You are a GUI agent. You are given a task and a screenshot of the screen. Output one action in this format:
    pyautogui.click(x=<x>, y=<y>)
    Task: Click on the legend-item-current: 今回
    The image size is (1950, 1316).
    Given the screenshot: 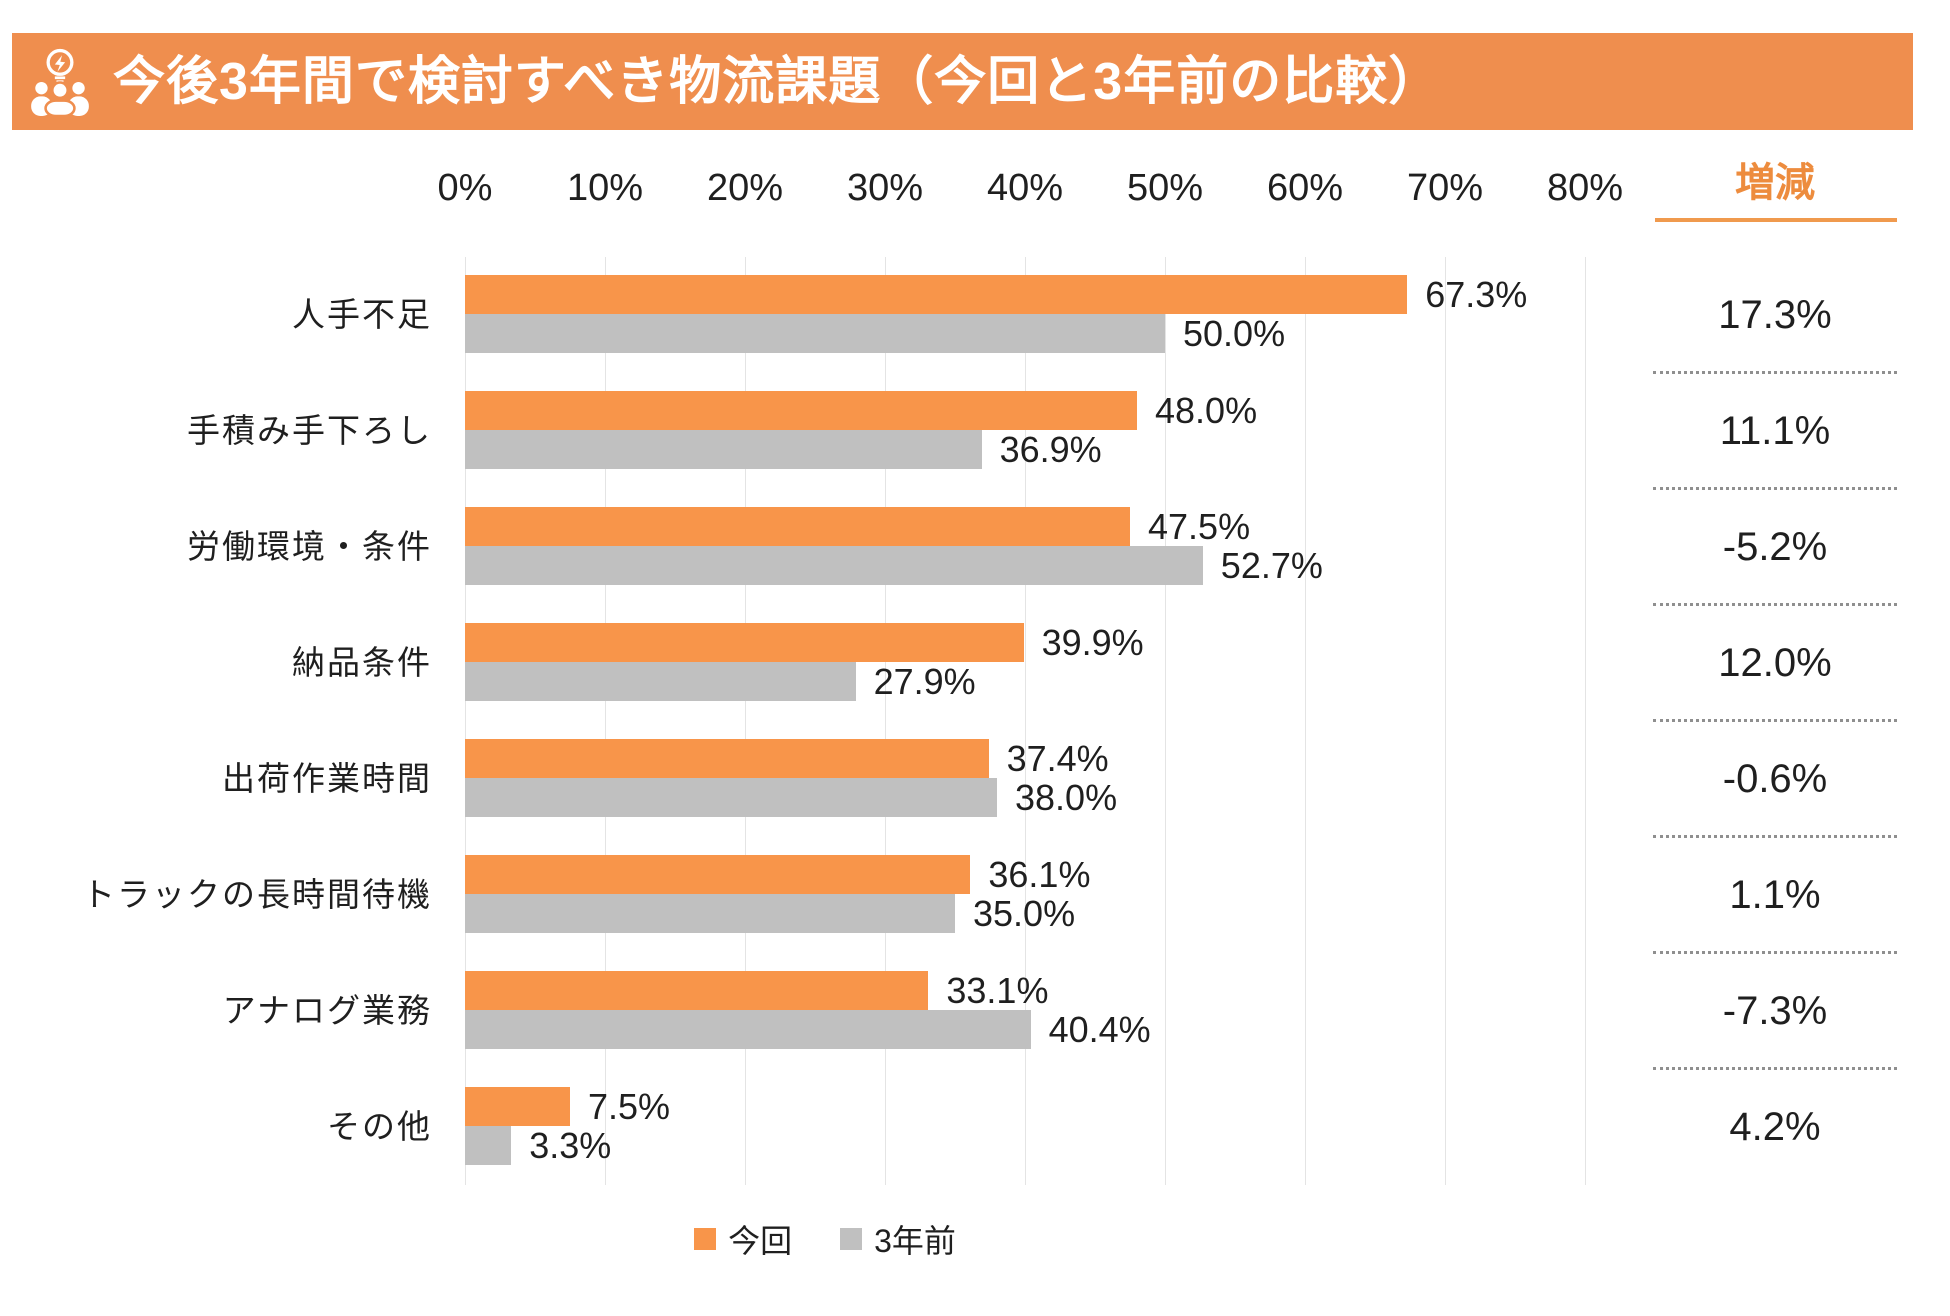 What is the action you would take?
    pyautogui.click(x=743, y=1239)
    